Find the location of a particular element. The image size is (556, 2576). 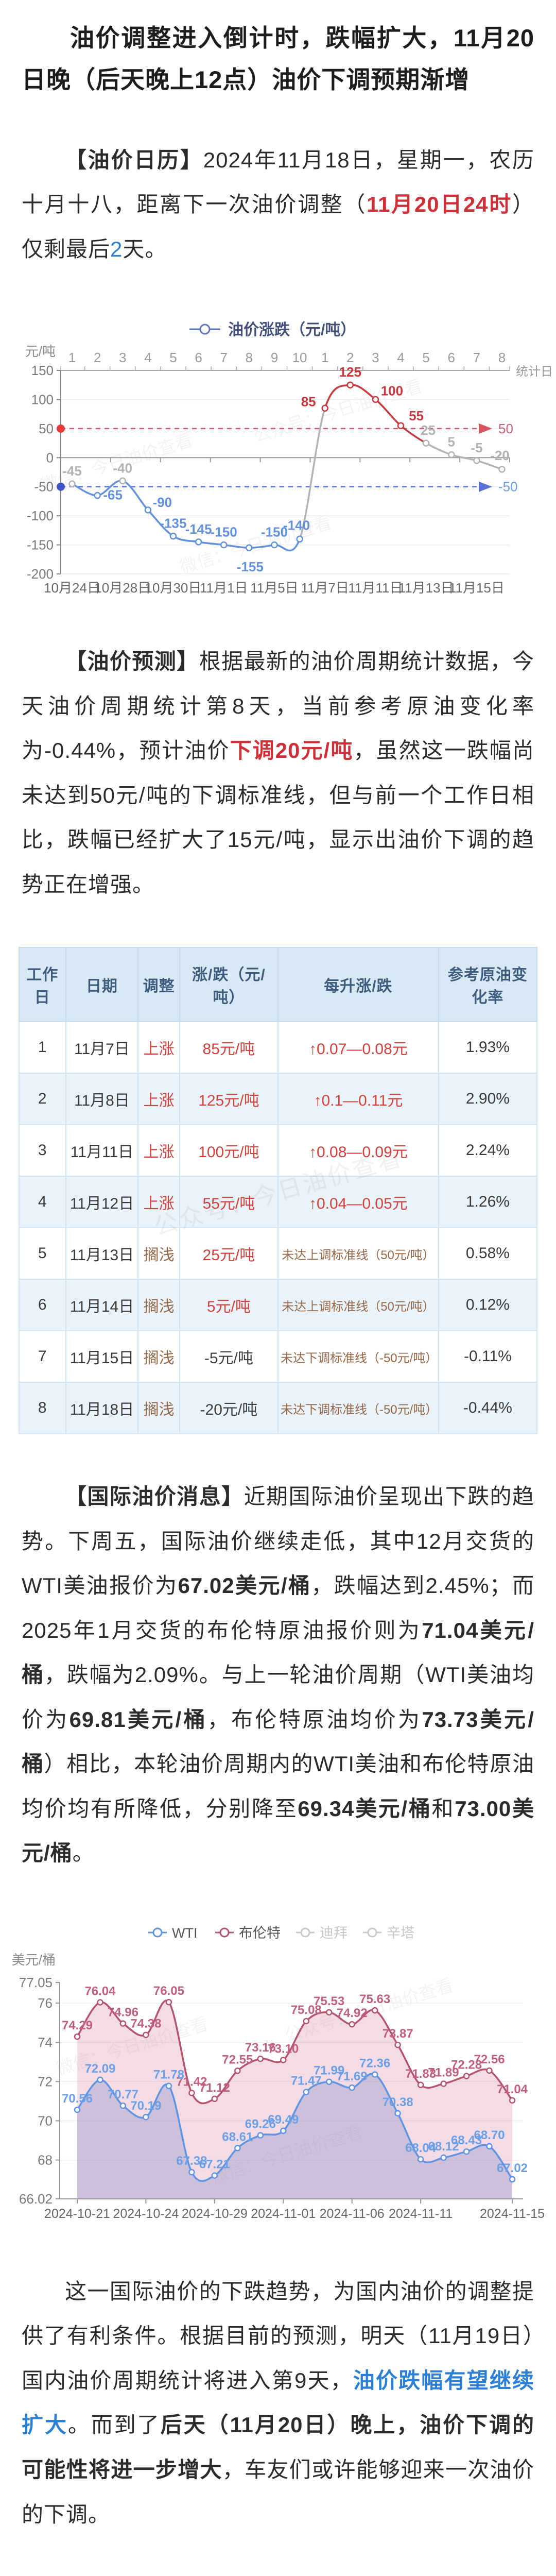

column-header: 涨/跌（元/吨） is located at coordinates (229, 985).